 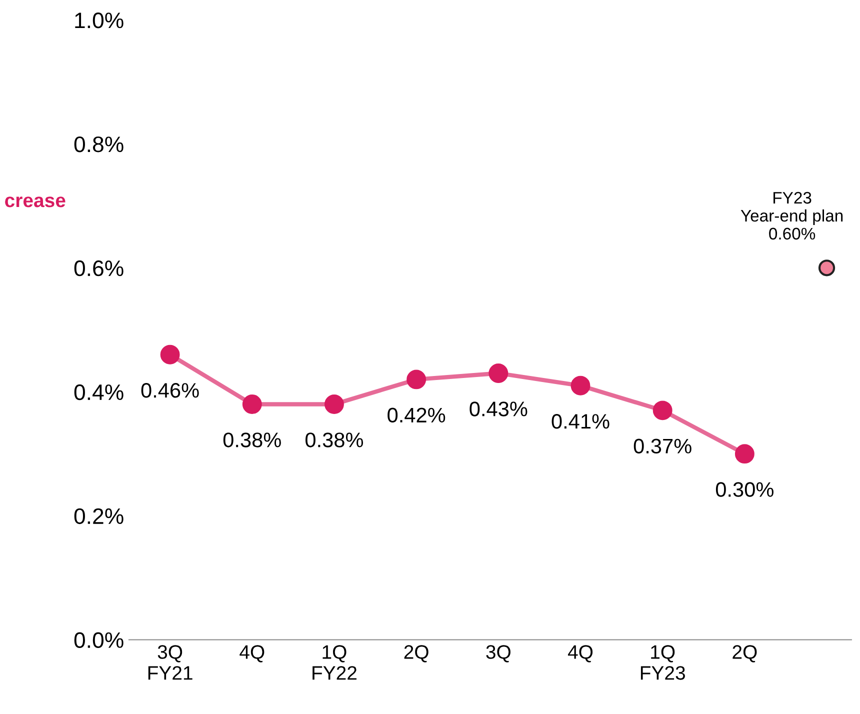 What do you see at coordinates (99, 640) in the screenshot?
I see `y-tick-label: 0.0%` at bounding box center [99, 640].